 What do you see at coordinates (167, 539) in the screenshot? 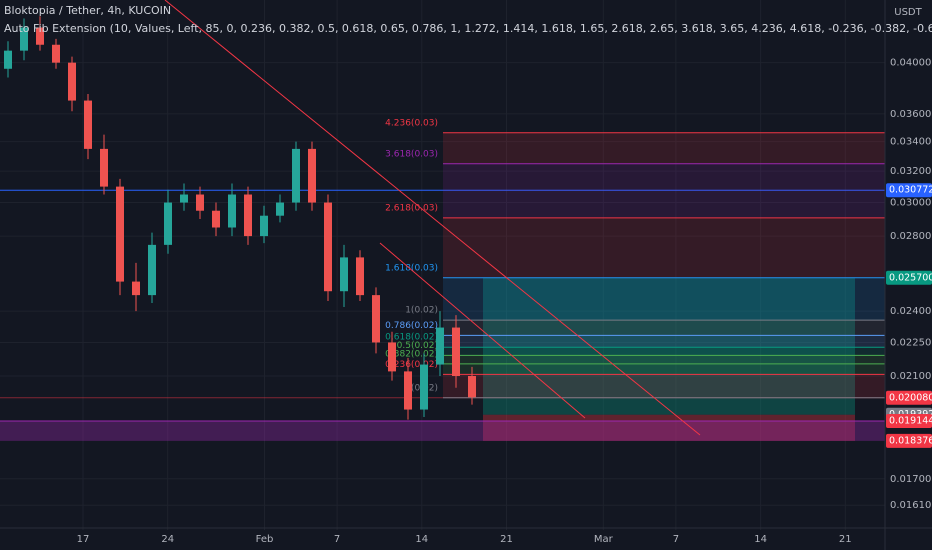
I see `x-tick-label: 24` at bounding box center [167, 539].